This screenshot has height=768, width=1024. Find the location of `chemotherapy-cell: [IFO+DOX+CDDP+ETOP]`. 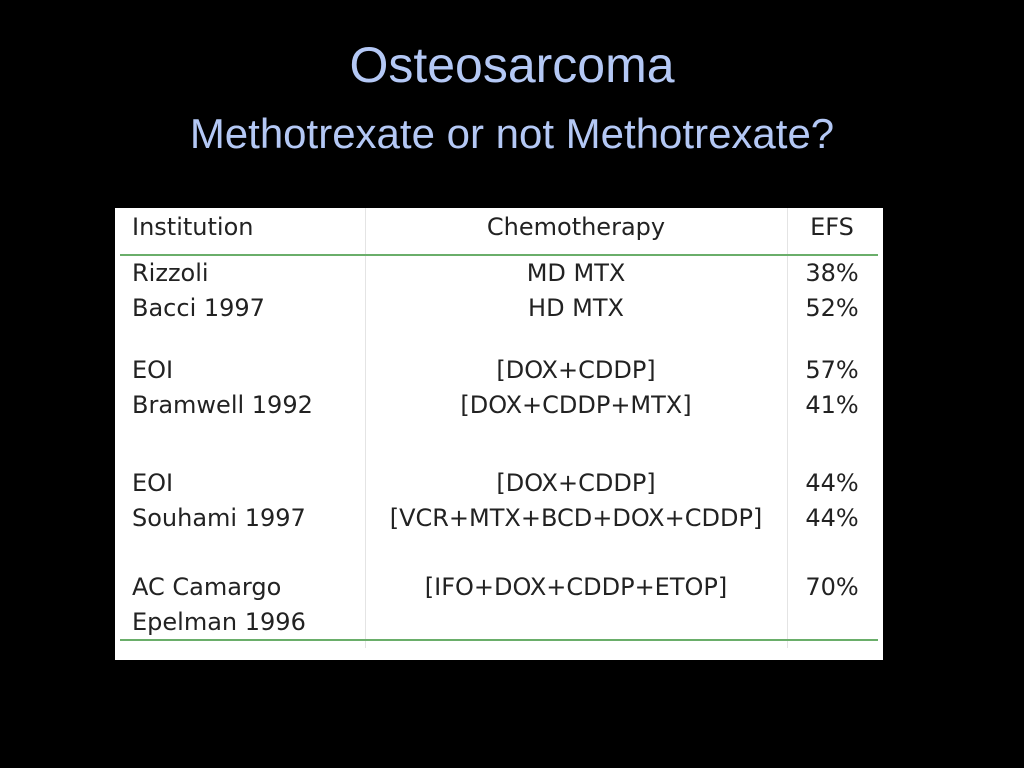

chemotherapy-cell: [IFO+DOX+CDDP+ETOP] is located at coordinates (576, 587).